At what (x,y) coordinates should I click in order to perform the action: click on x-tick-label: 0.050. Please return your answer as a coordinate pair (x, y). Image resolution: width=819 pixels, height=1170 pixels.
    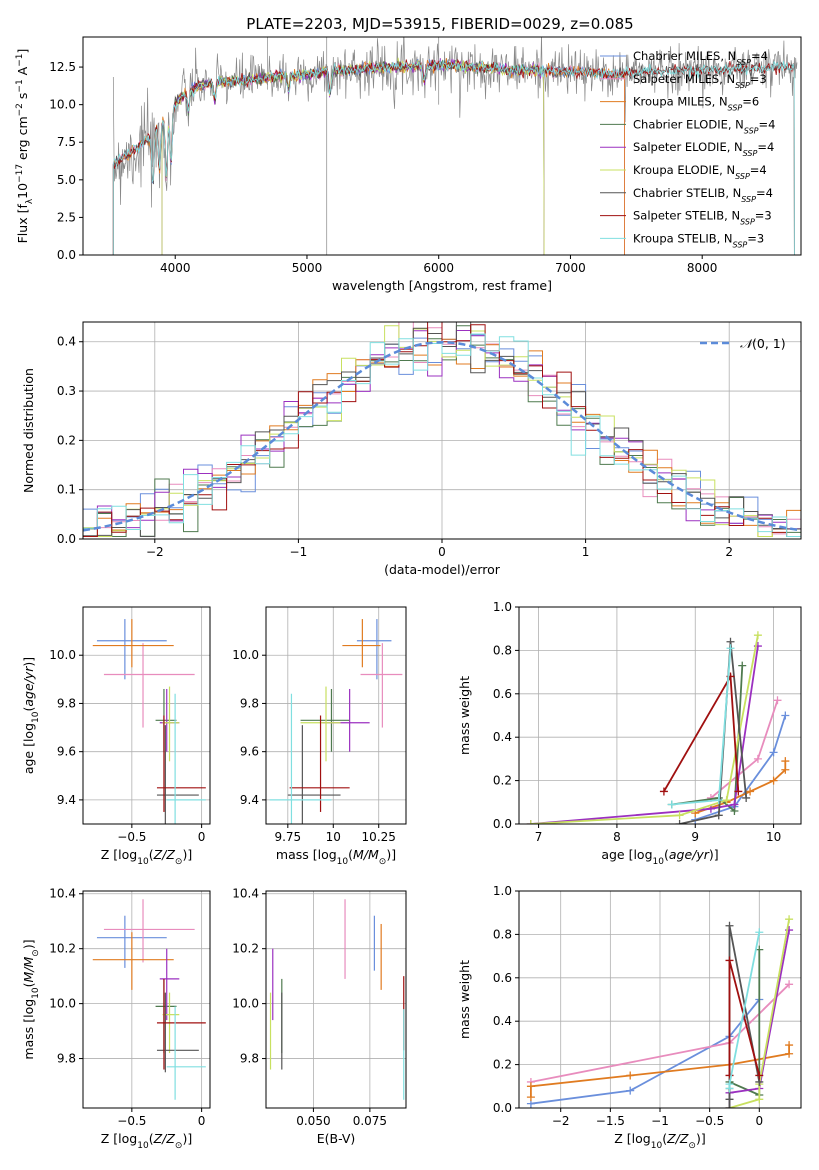
    Looking at the image, I should click on (313, 1121).